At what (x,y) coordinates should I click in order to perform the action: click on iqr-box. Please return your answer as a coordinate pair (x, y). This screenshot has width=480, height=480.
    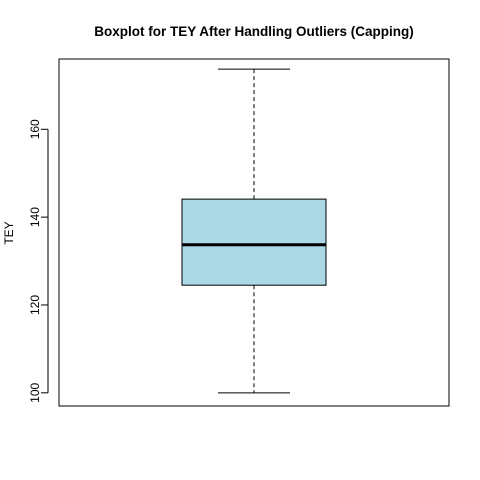
    Looking at the image, I should click on (254, 242).